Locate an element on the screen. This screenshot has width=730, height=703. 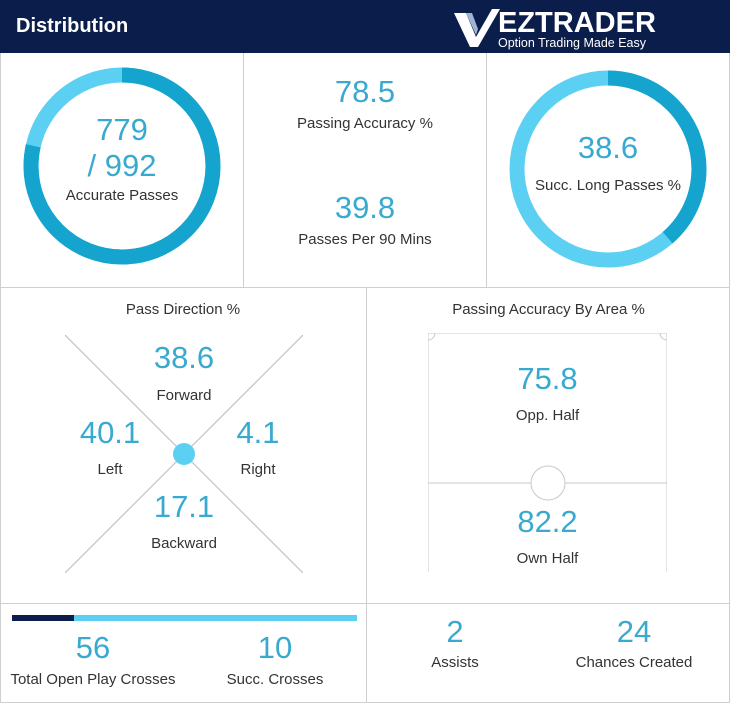
eztrader-logo: EZTRADER Option Trading Made Easy is located at coordinates (559, 28).